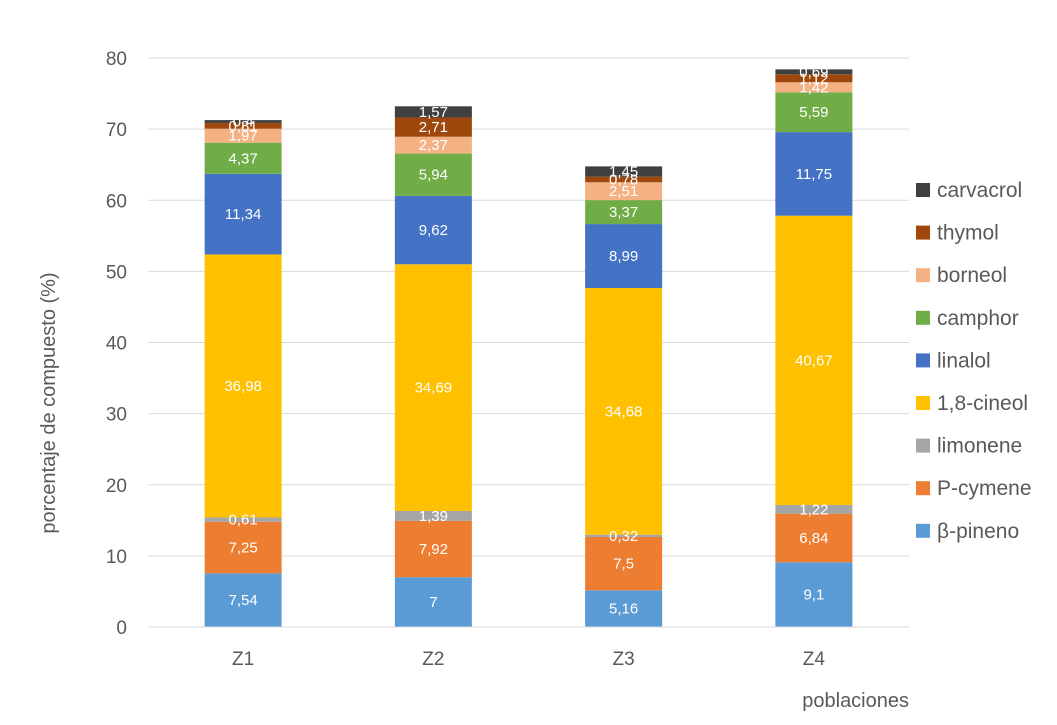 This screenshot has width=1057, height=725. I want to click on y-tick-label: 0, so click(121, 628).